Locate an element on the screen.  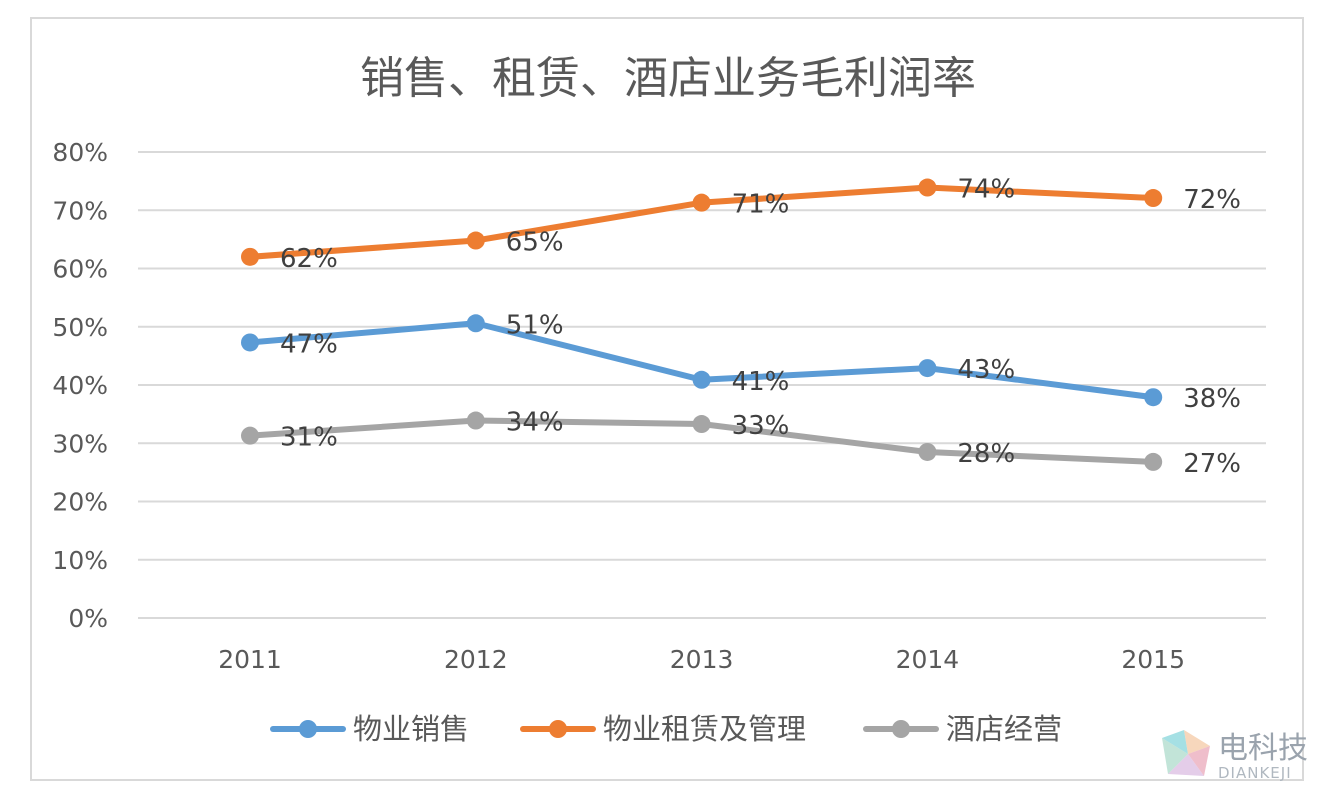
legend-entry: 酒店经营 is located at coordinates (1004, 729).